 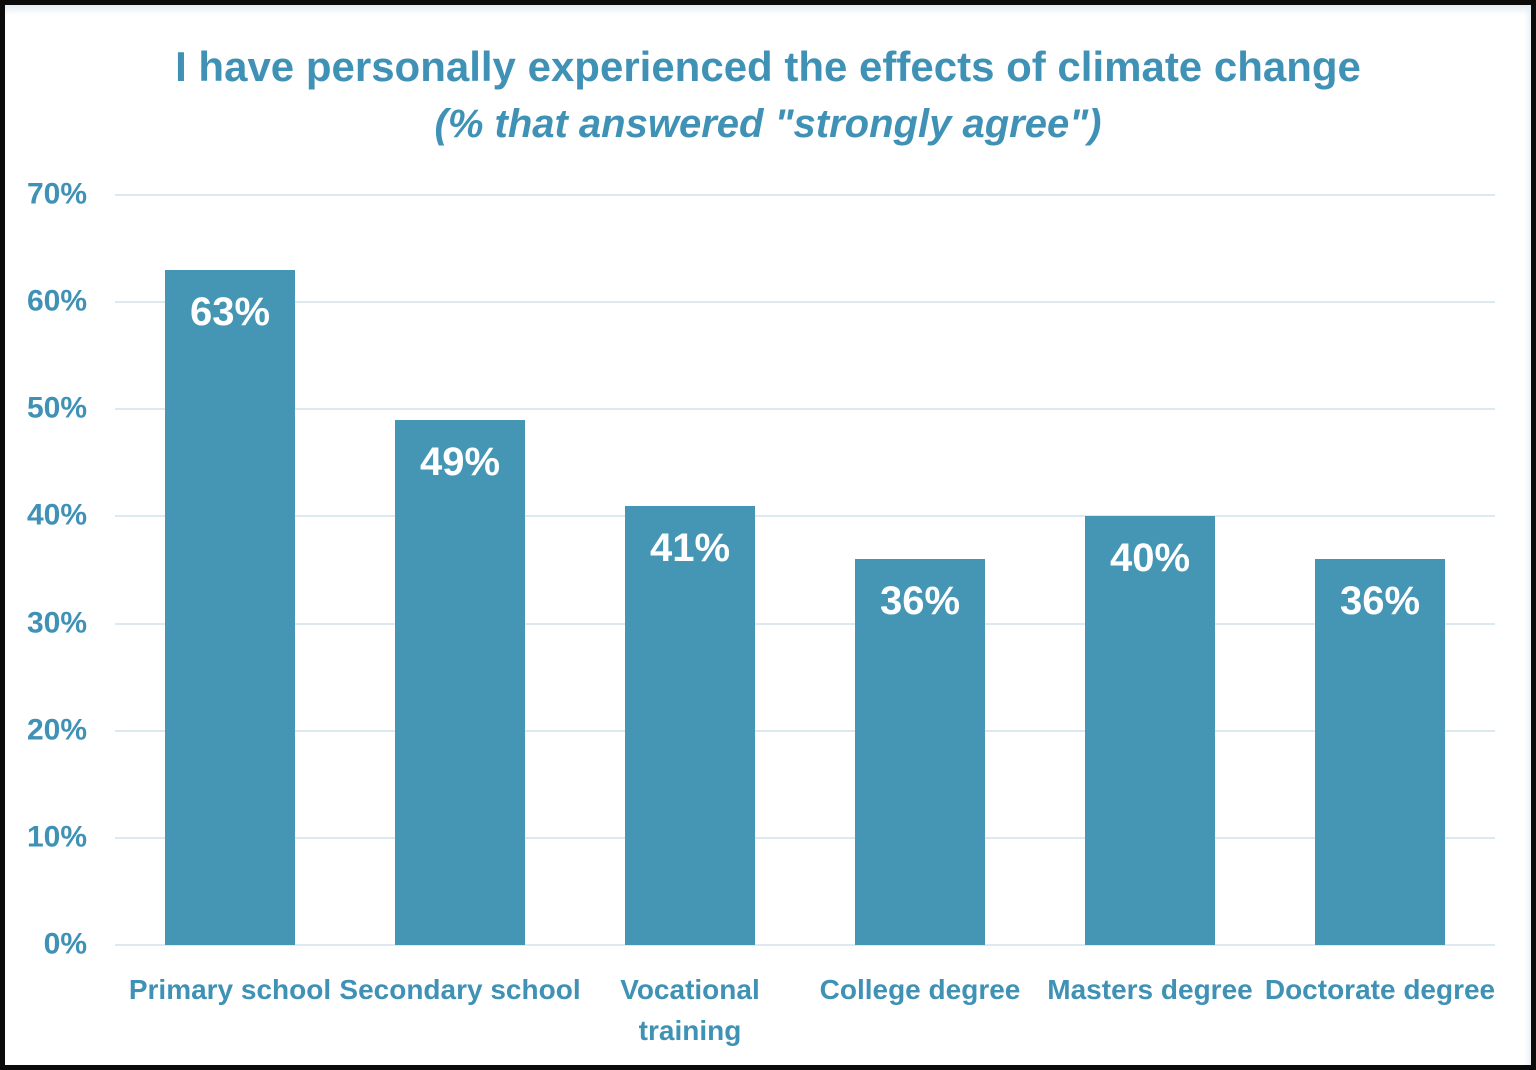 What do you see at coordinates (1150, 558) in the screenshot?
I see `bar-value-label: 40%` at bounding box center [1150, 558].